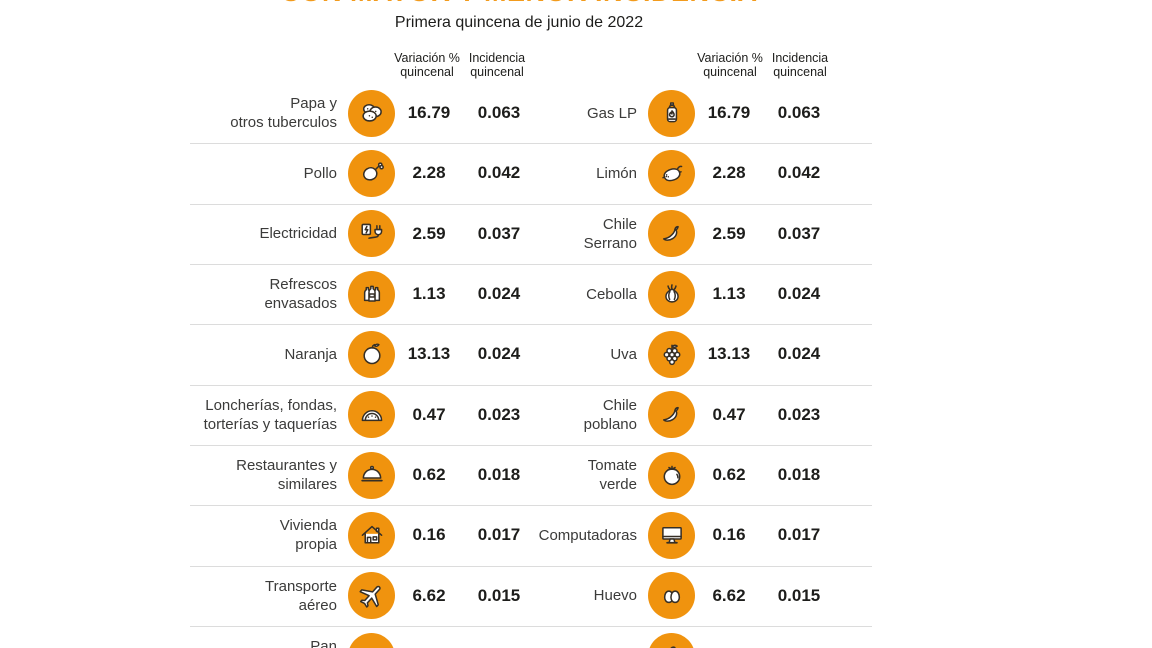 The width and height of the screenshot is (1152, 648). Describe the element at coordinates (358, 173) in the screenshot. I see `table-row: Pollo 2.28 0.042` at that location.